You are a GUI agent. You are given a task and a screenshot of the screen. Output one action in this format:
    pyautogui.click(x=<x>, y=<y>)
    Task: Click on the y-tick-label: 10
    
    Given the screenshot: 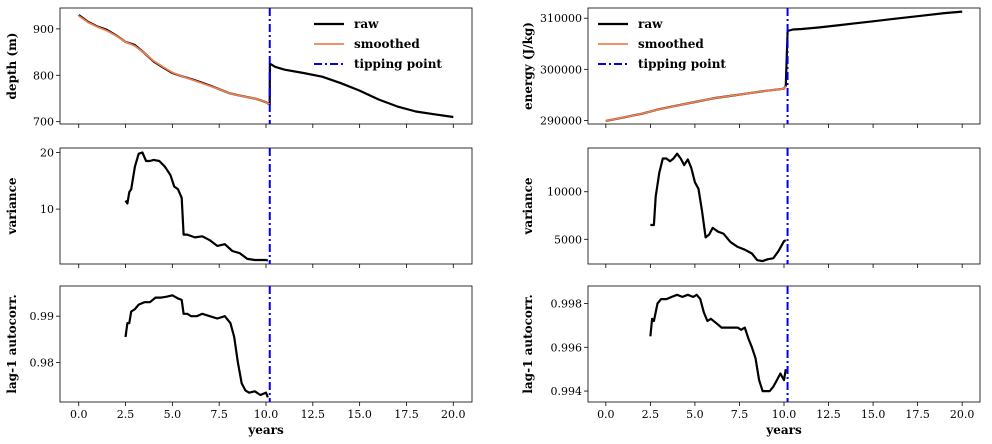 What is the action you would take?
    pyautogui.click(x=47, y=209)
    